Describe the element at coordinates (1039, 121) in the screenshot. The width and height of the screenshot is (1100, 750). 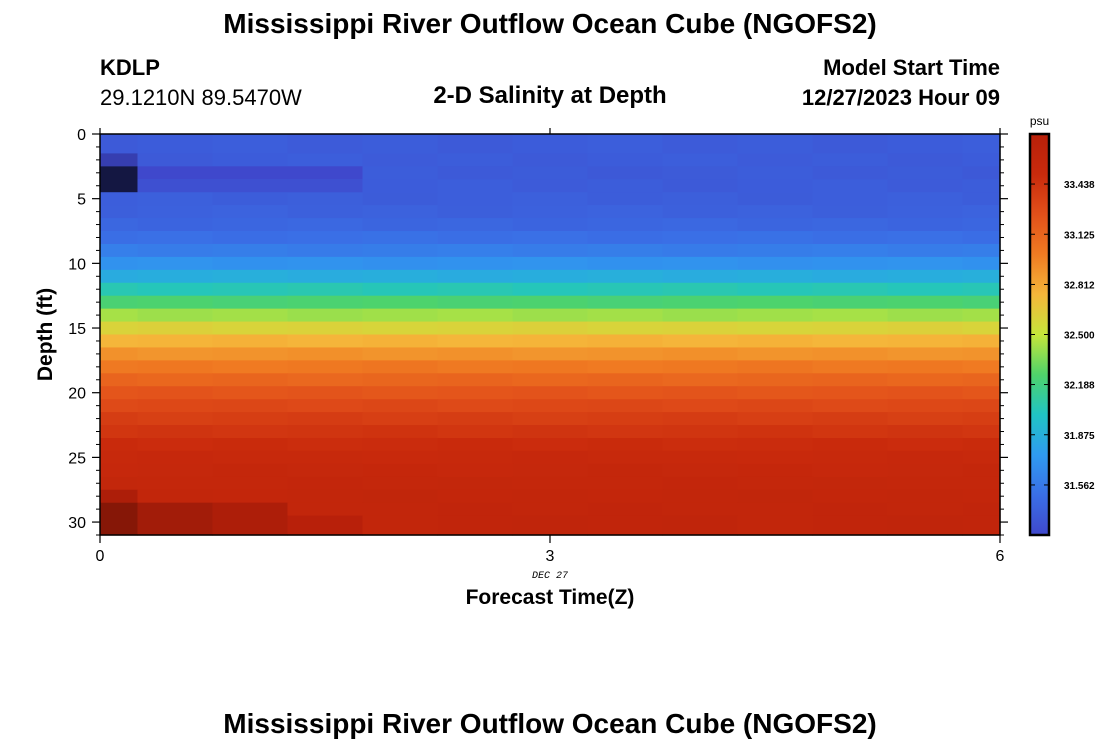
I see `colorbar-unit: psu` at that location.